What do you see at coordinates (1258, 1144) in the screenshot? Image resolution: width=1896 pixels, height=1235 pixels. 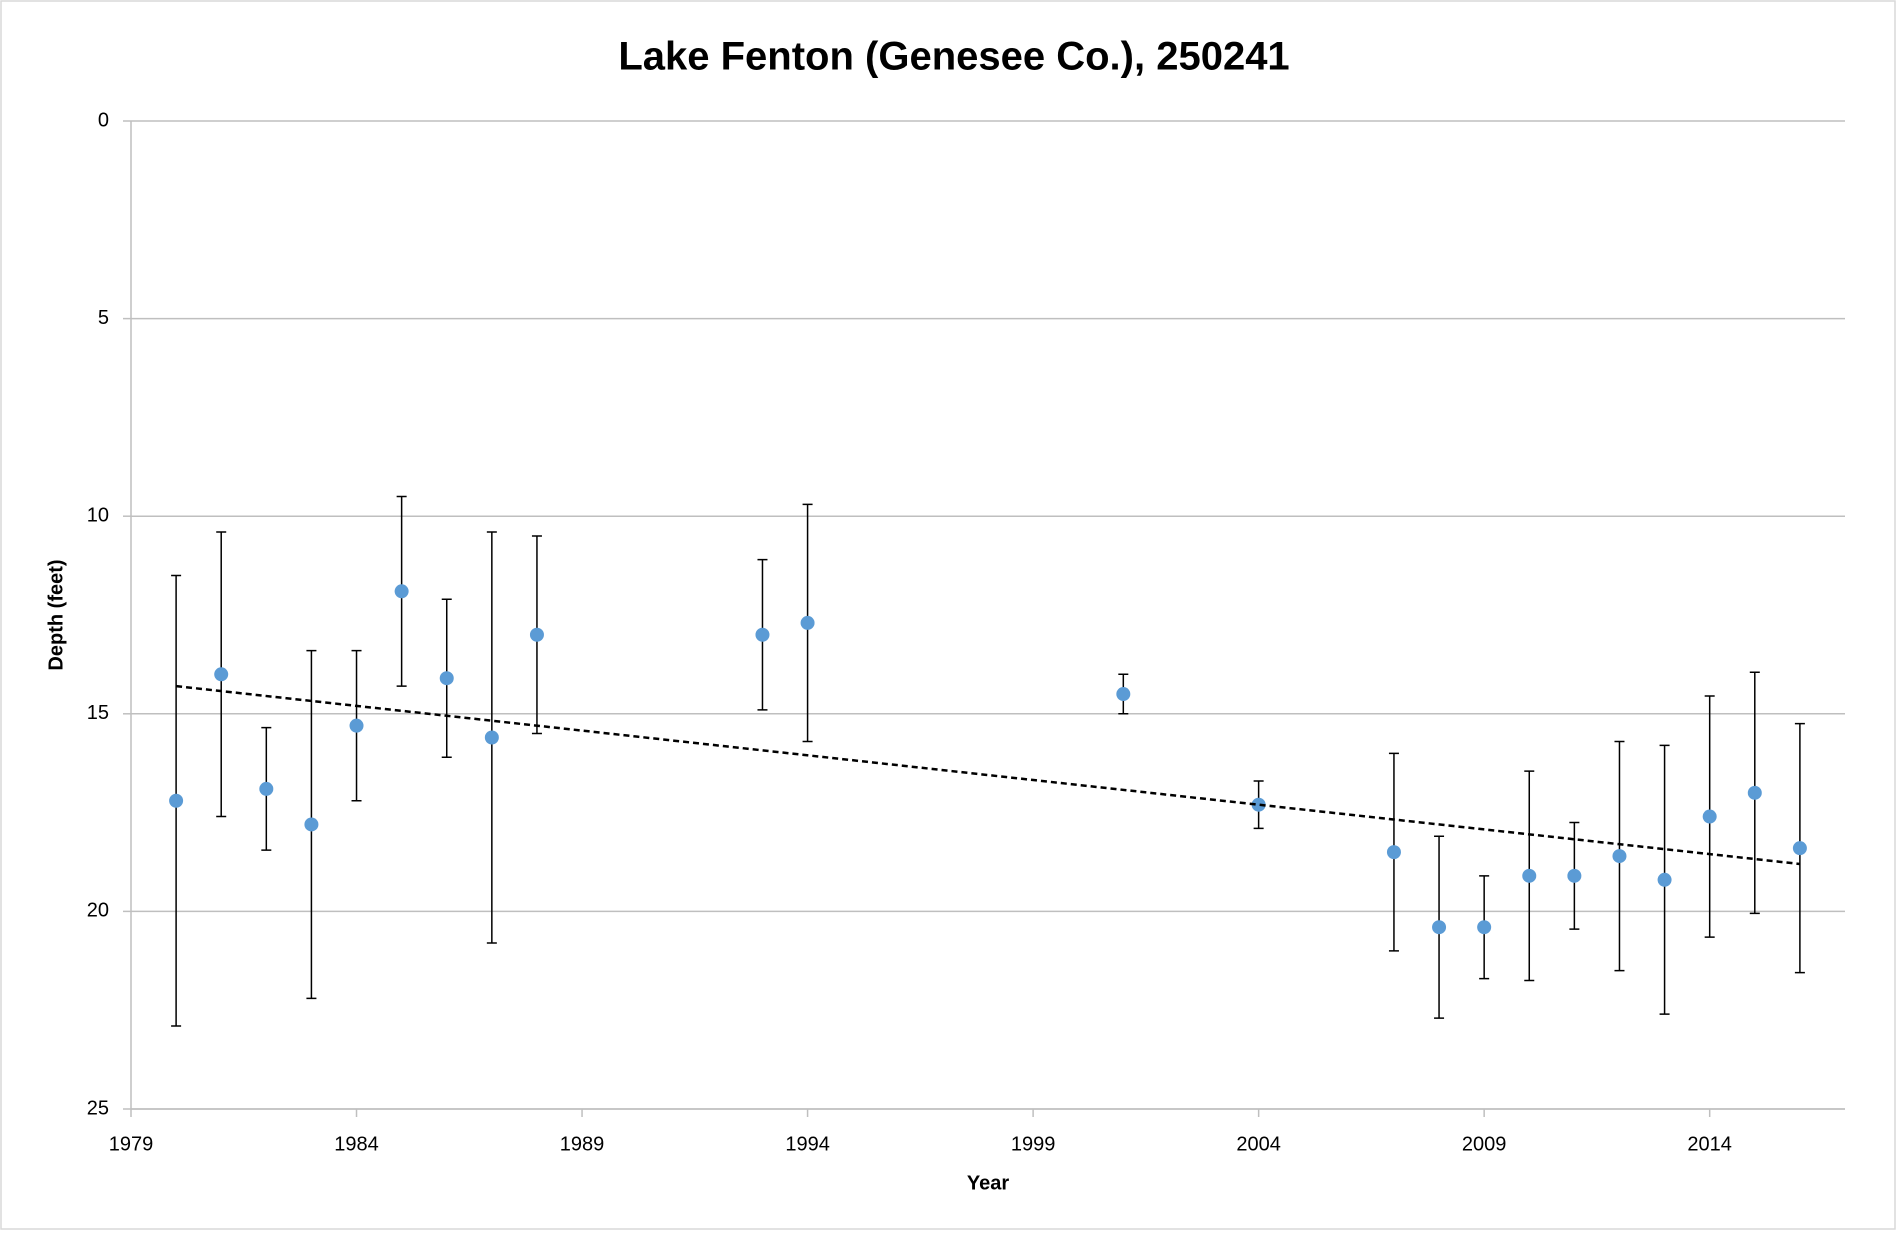 I see `x-tick-label: 2004` at bounding box center [1258, 1144].